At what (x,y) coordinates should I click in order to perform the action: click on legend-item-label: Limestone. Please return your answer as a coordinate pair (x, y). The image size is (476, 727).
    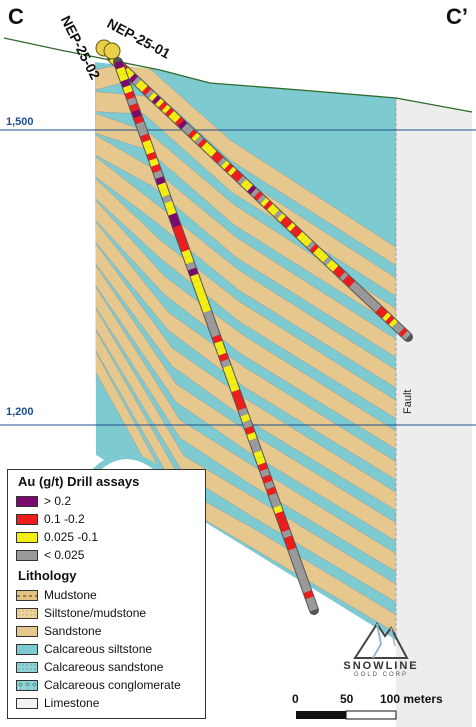
    Looking at the image, I should click on (72, 703).